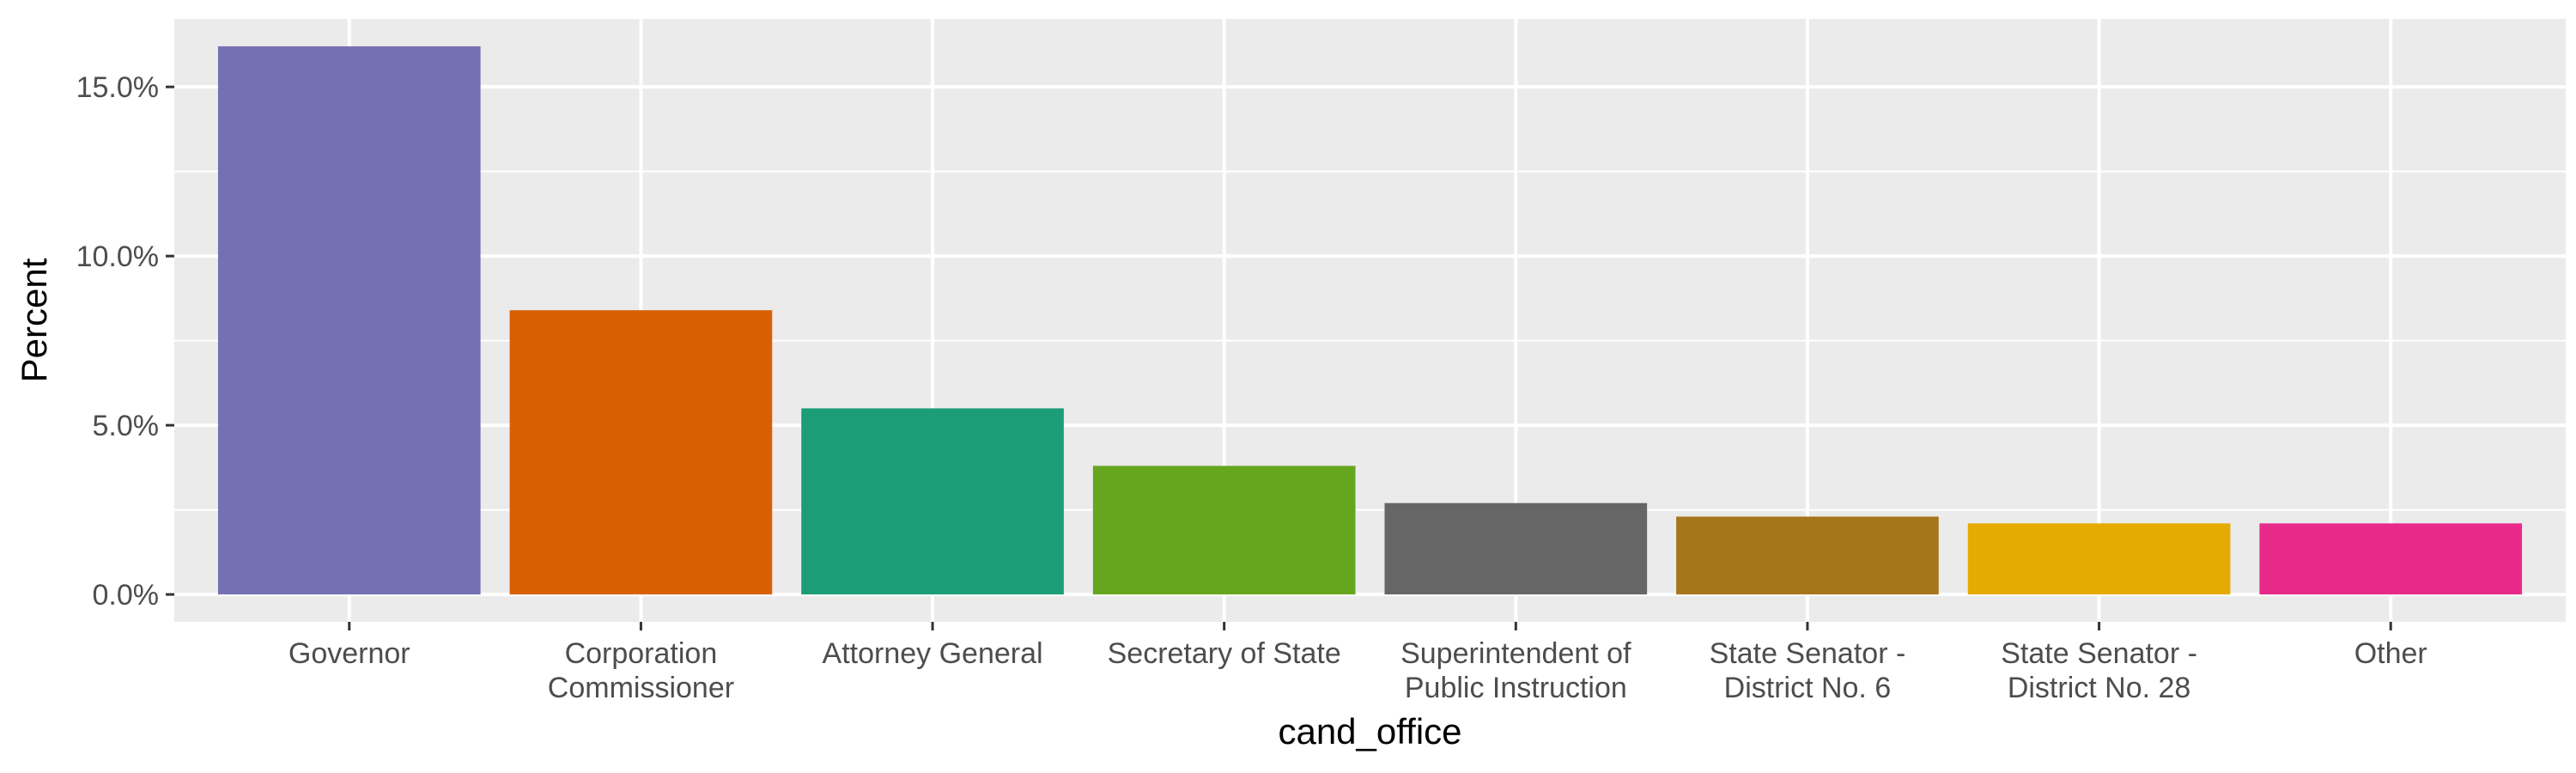  I want to click on y-tick-label: 5.0%, so click(127, 426).